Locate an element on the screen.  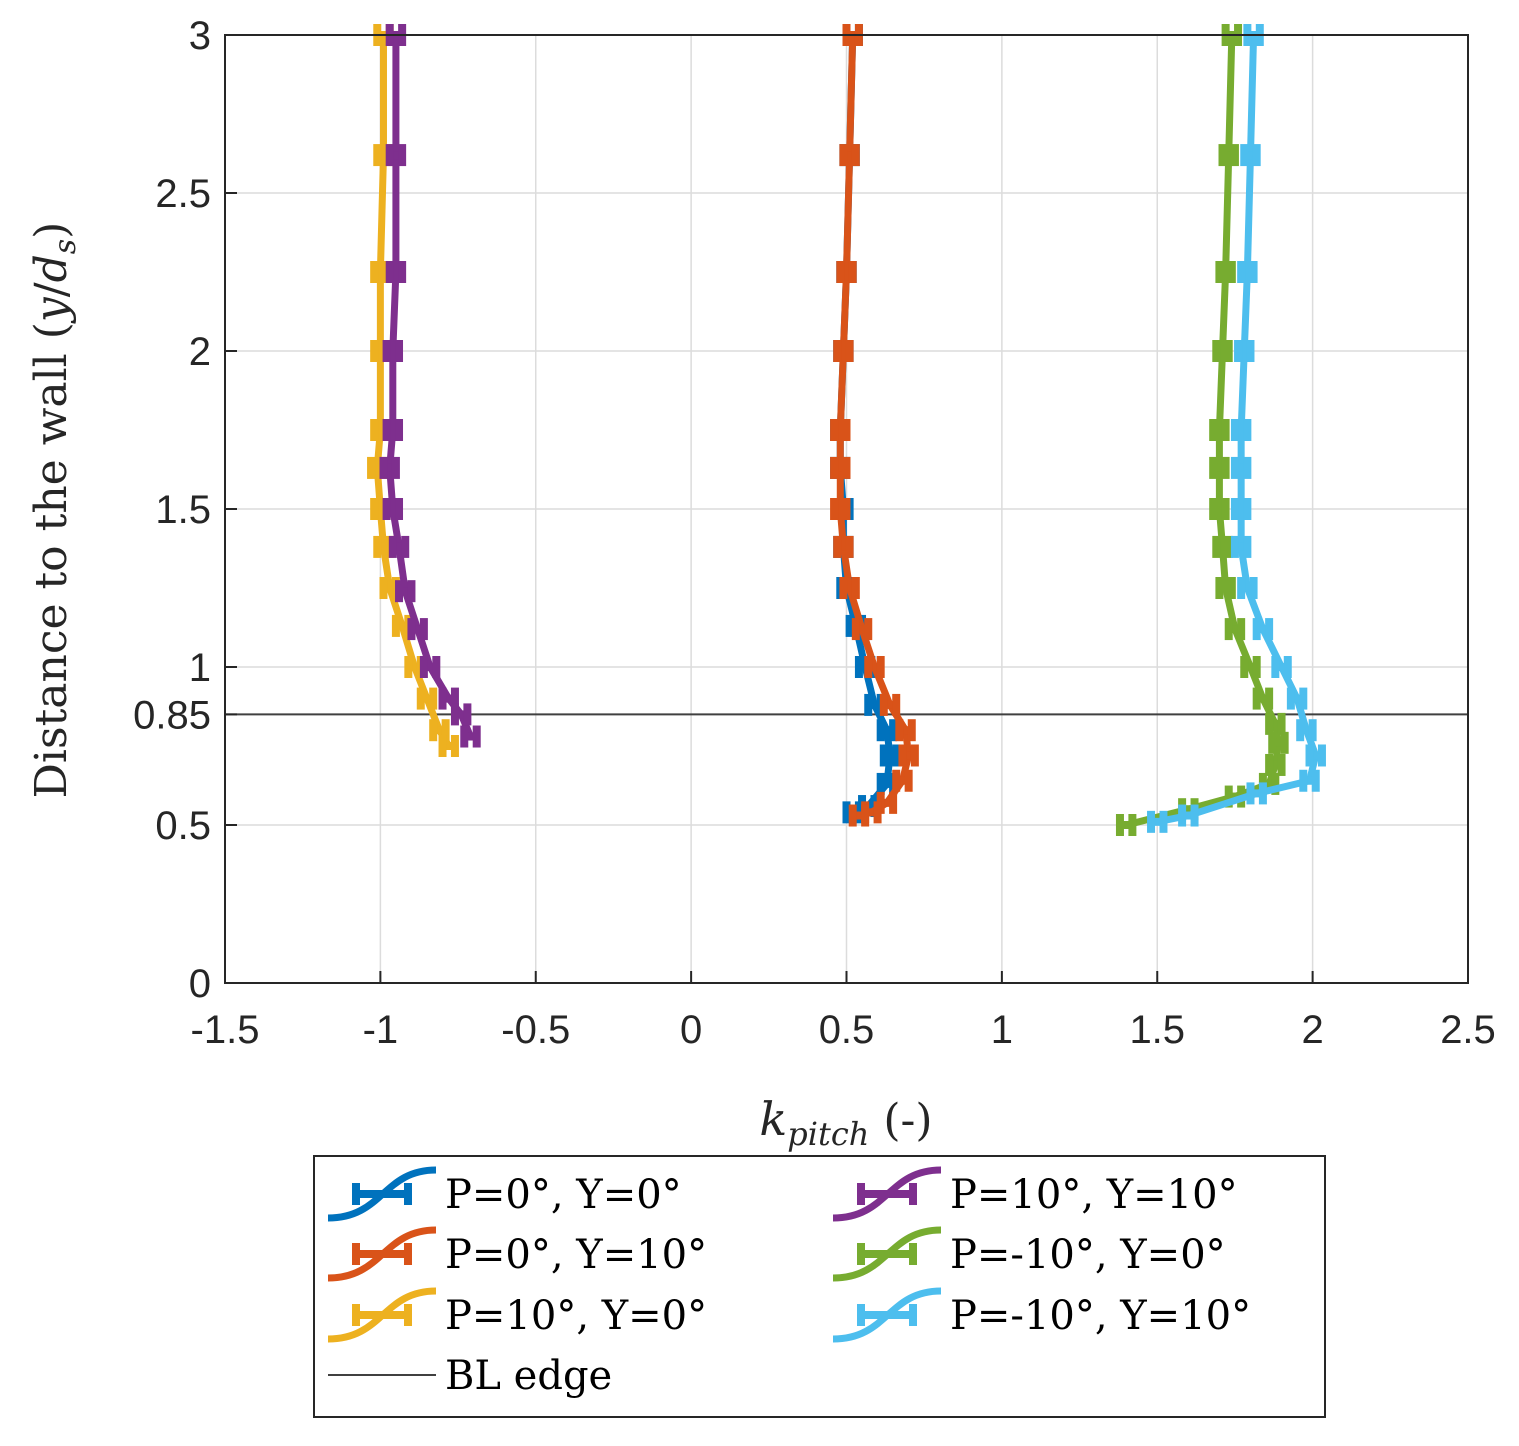
y-tick-label: 0.5 is located at coordinates (183, 826).